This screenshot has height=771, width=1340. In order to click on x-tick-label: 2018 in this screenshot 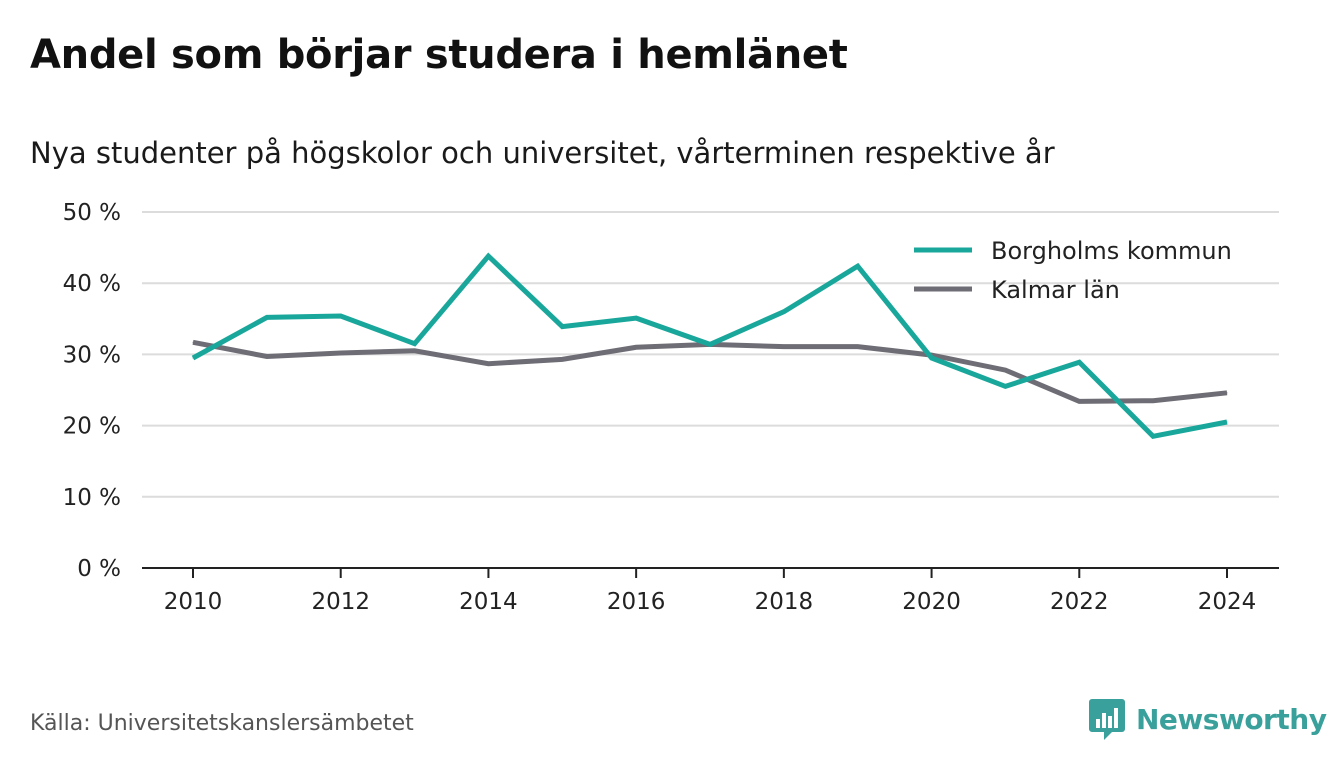, I will do `click(784, 602)`.